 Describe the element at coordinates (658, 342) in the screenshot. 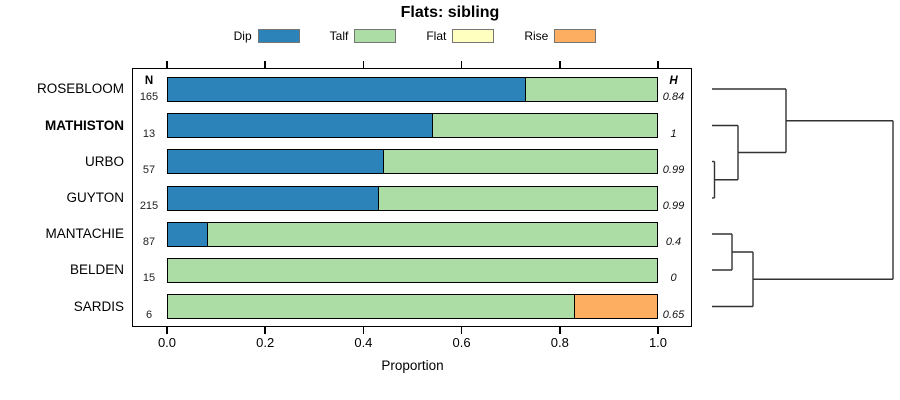

I see `x-tick-label-1.0: 1.0` at that location.